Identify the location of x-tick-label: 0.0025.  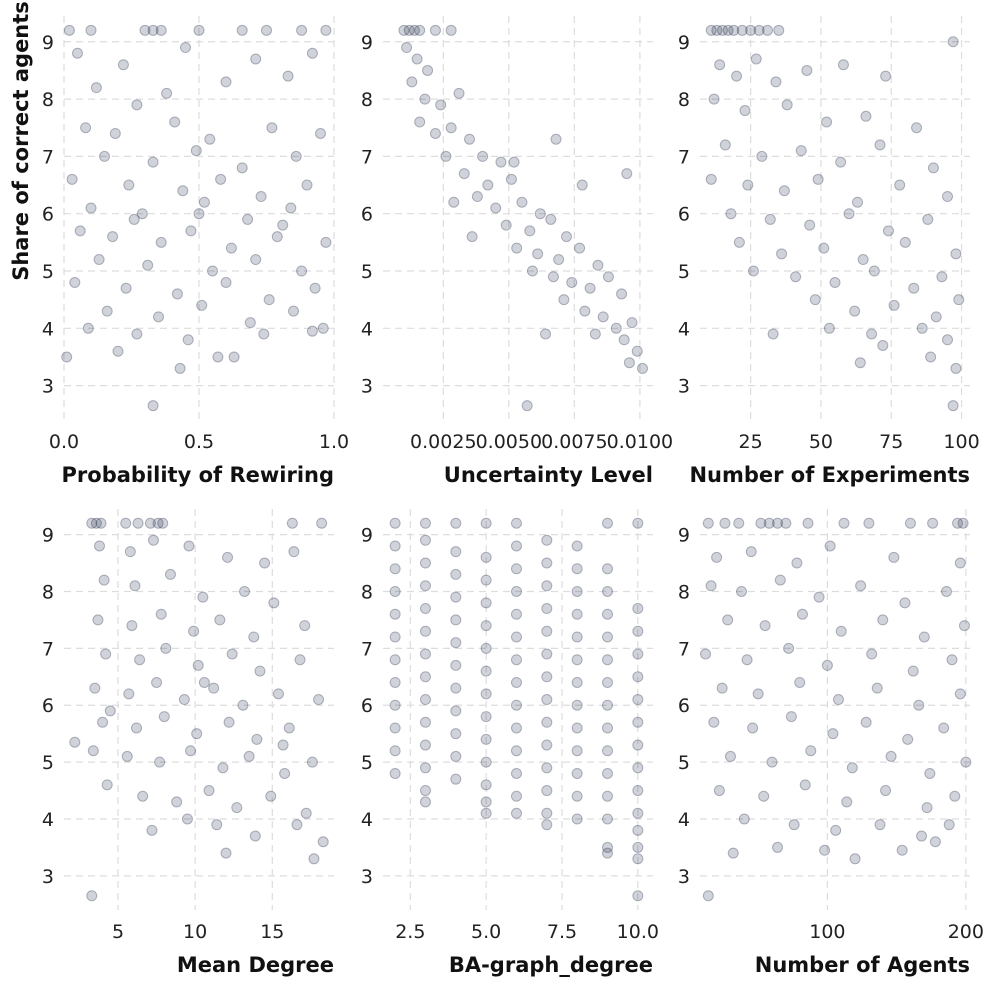
(443, 442).